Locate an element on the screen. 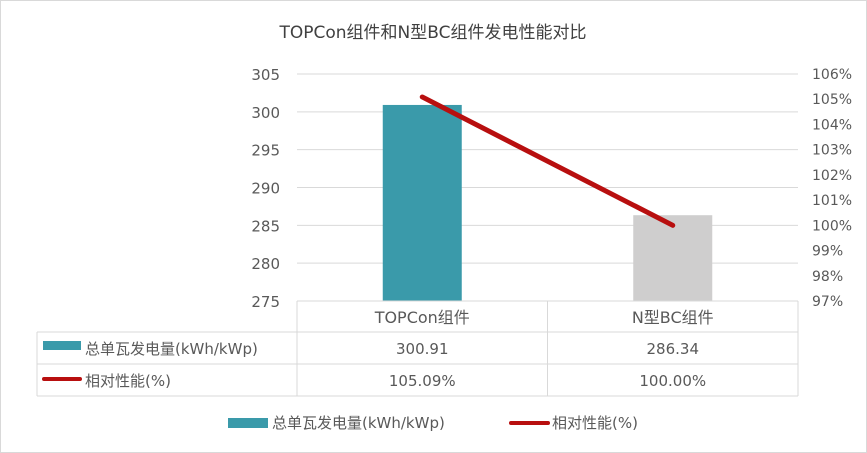 The width and height of the screenshot is (867, 453). left-tick-label: 285 is located at coordinates (265, 226).